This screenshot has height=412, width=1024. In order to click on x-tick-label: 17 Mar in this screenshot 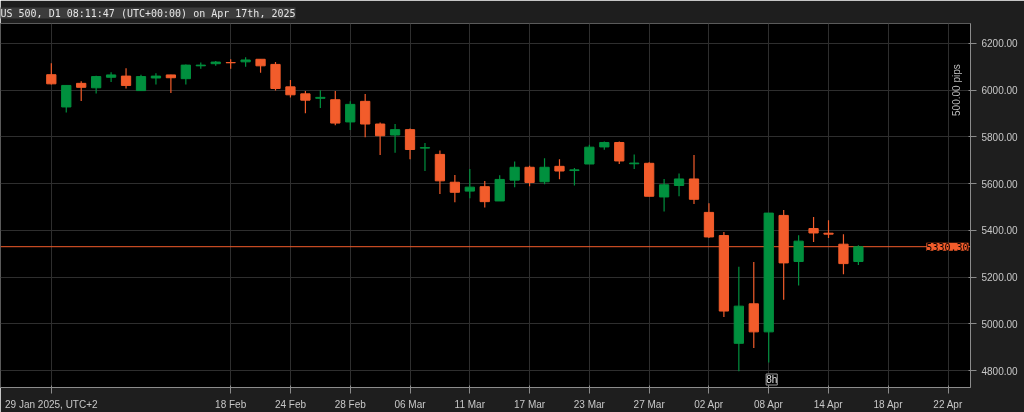, I will do `click(530, 404)`.